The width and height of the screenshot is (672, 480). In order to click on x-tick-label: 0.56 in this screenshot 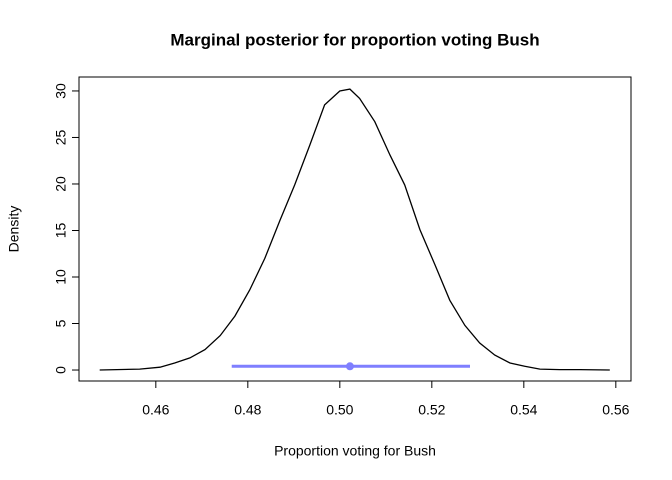, I will do `click(615, 410)`.